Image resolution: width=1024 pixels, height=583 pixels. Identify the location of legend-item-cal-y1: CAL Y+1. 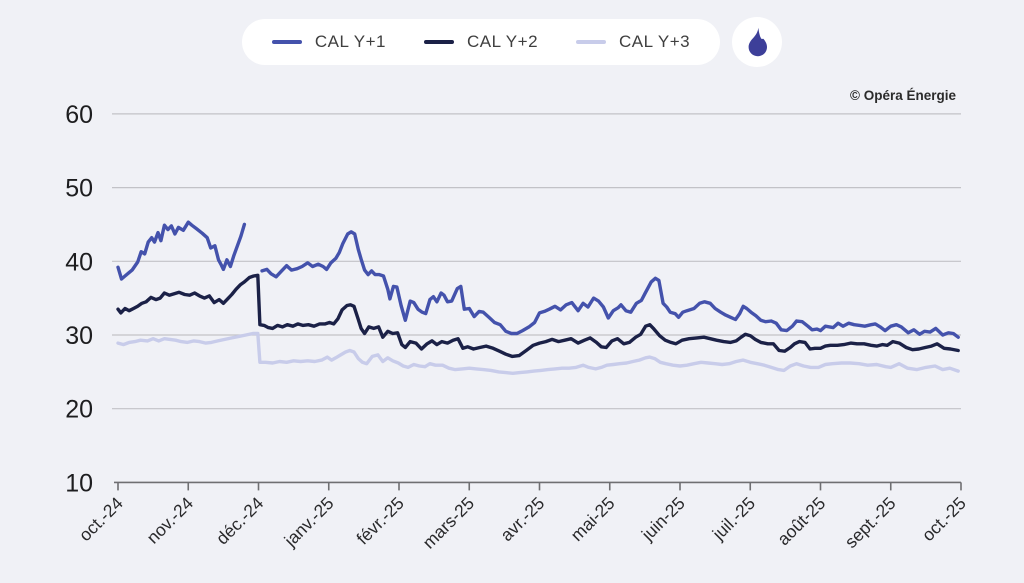
(328, 42).